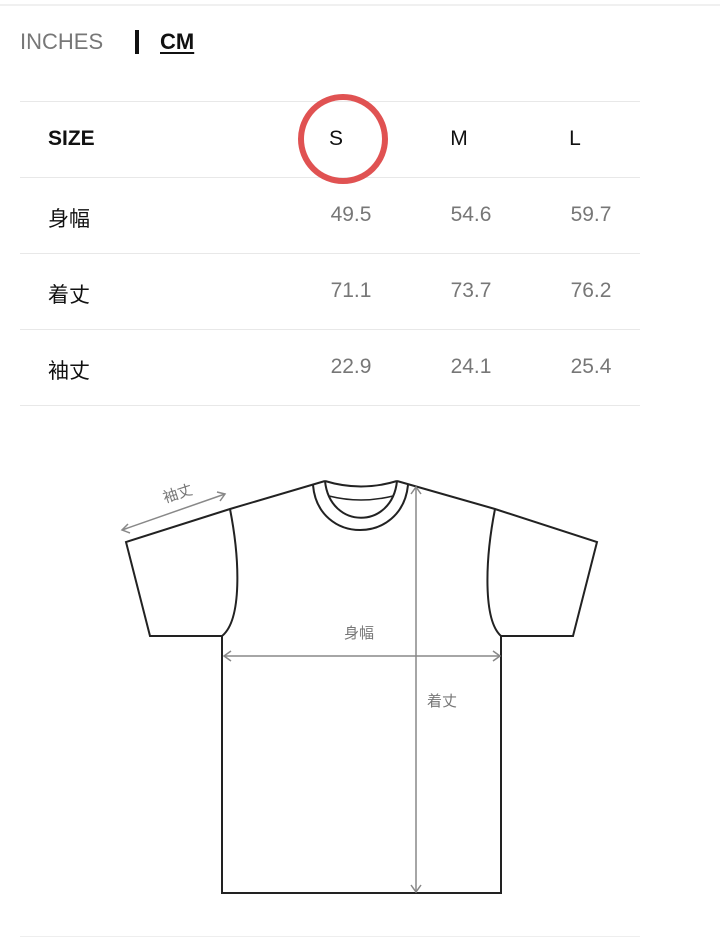 This screenshot has height=949, width=720. Describe the element at coordinates (459, 138) in the screenshot. I see `header-m: M` at that location.